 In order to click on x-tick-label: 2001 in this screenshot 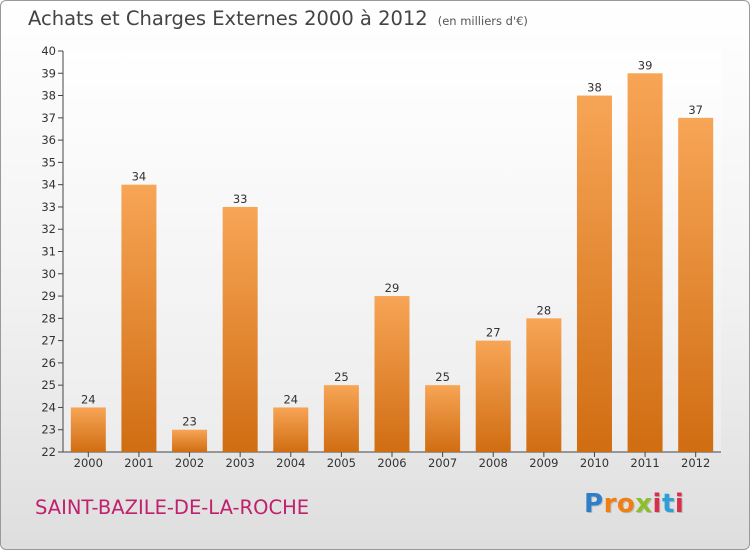, I will do `click(138, 463)`.